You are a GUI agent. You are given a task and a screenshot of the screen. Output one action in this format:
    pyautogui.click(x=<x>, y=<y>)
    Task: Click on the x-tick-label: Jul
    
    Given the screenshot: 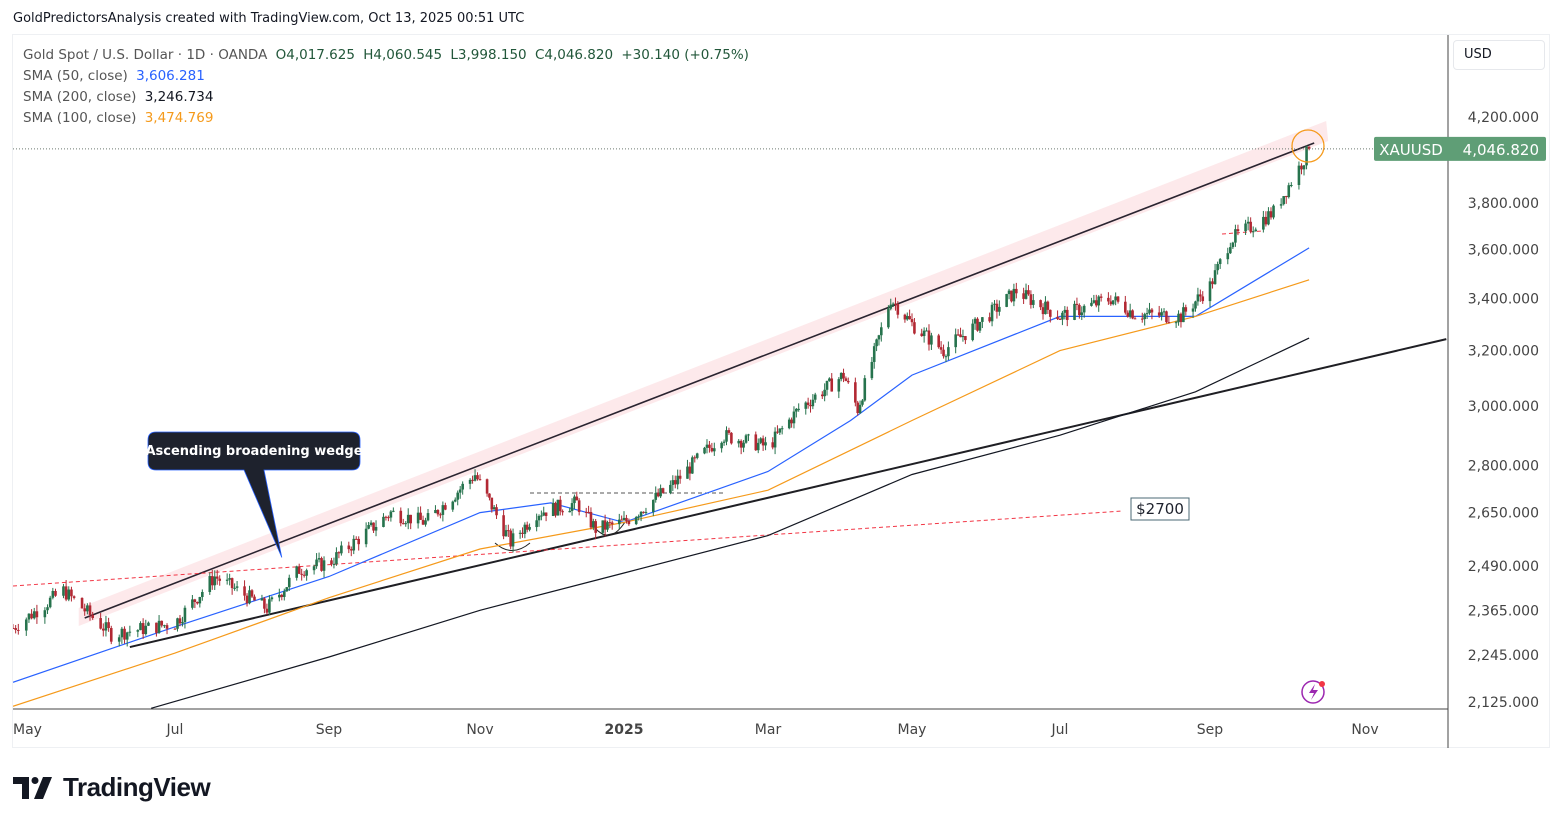 What is the action you would take?
    pyautogui.click(x=1060, y=730)
    